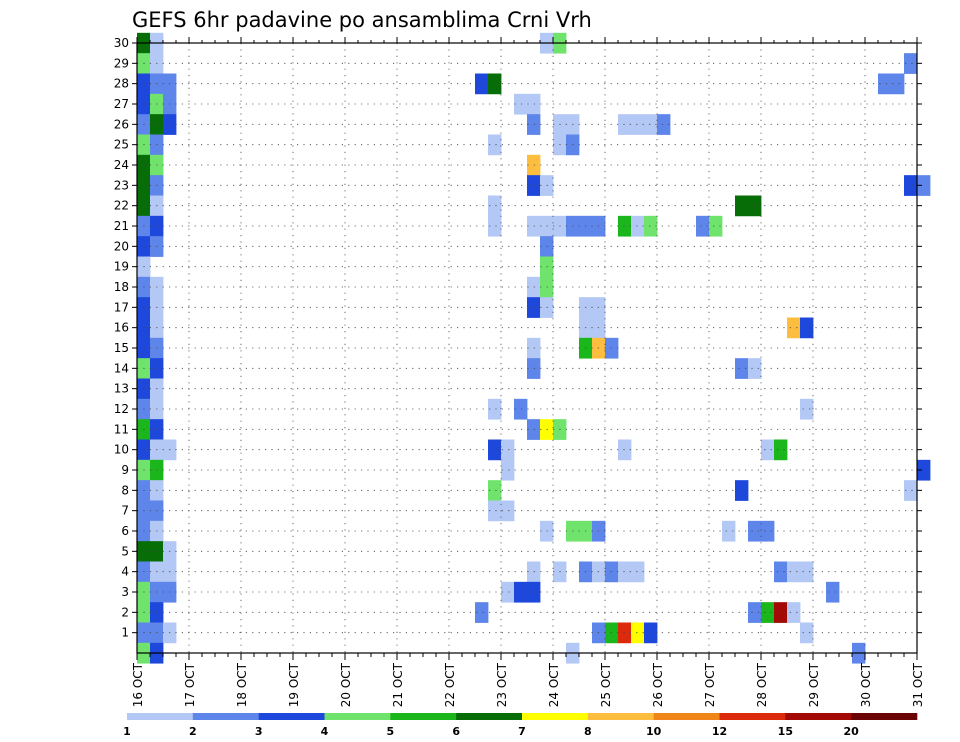 The width and height of the screenshot is (960, 742). I want to click on y-tick-label: 4, so click(125, 572).